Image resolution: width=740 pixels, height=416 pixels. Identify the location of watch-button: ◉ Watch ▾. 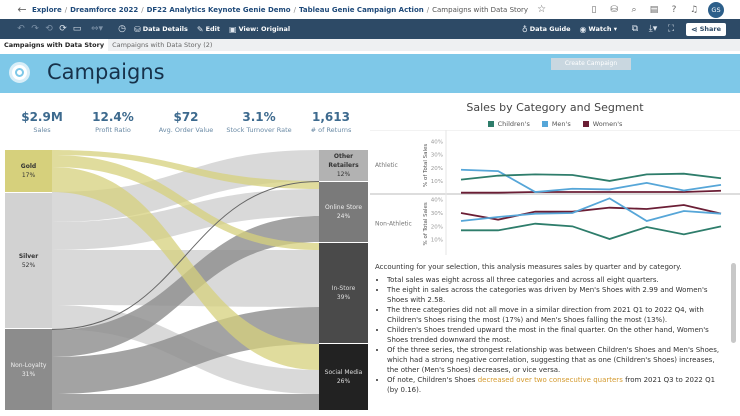
(598, 29).